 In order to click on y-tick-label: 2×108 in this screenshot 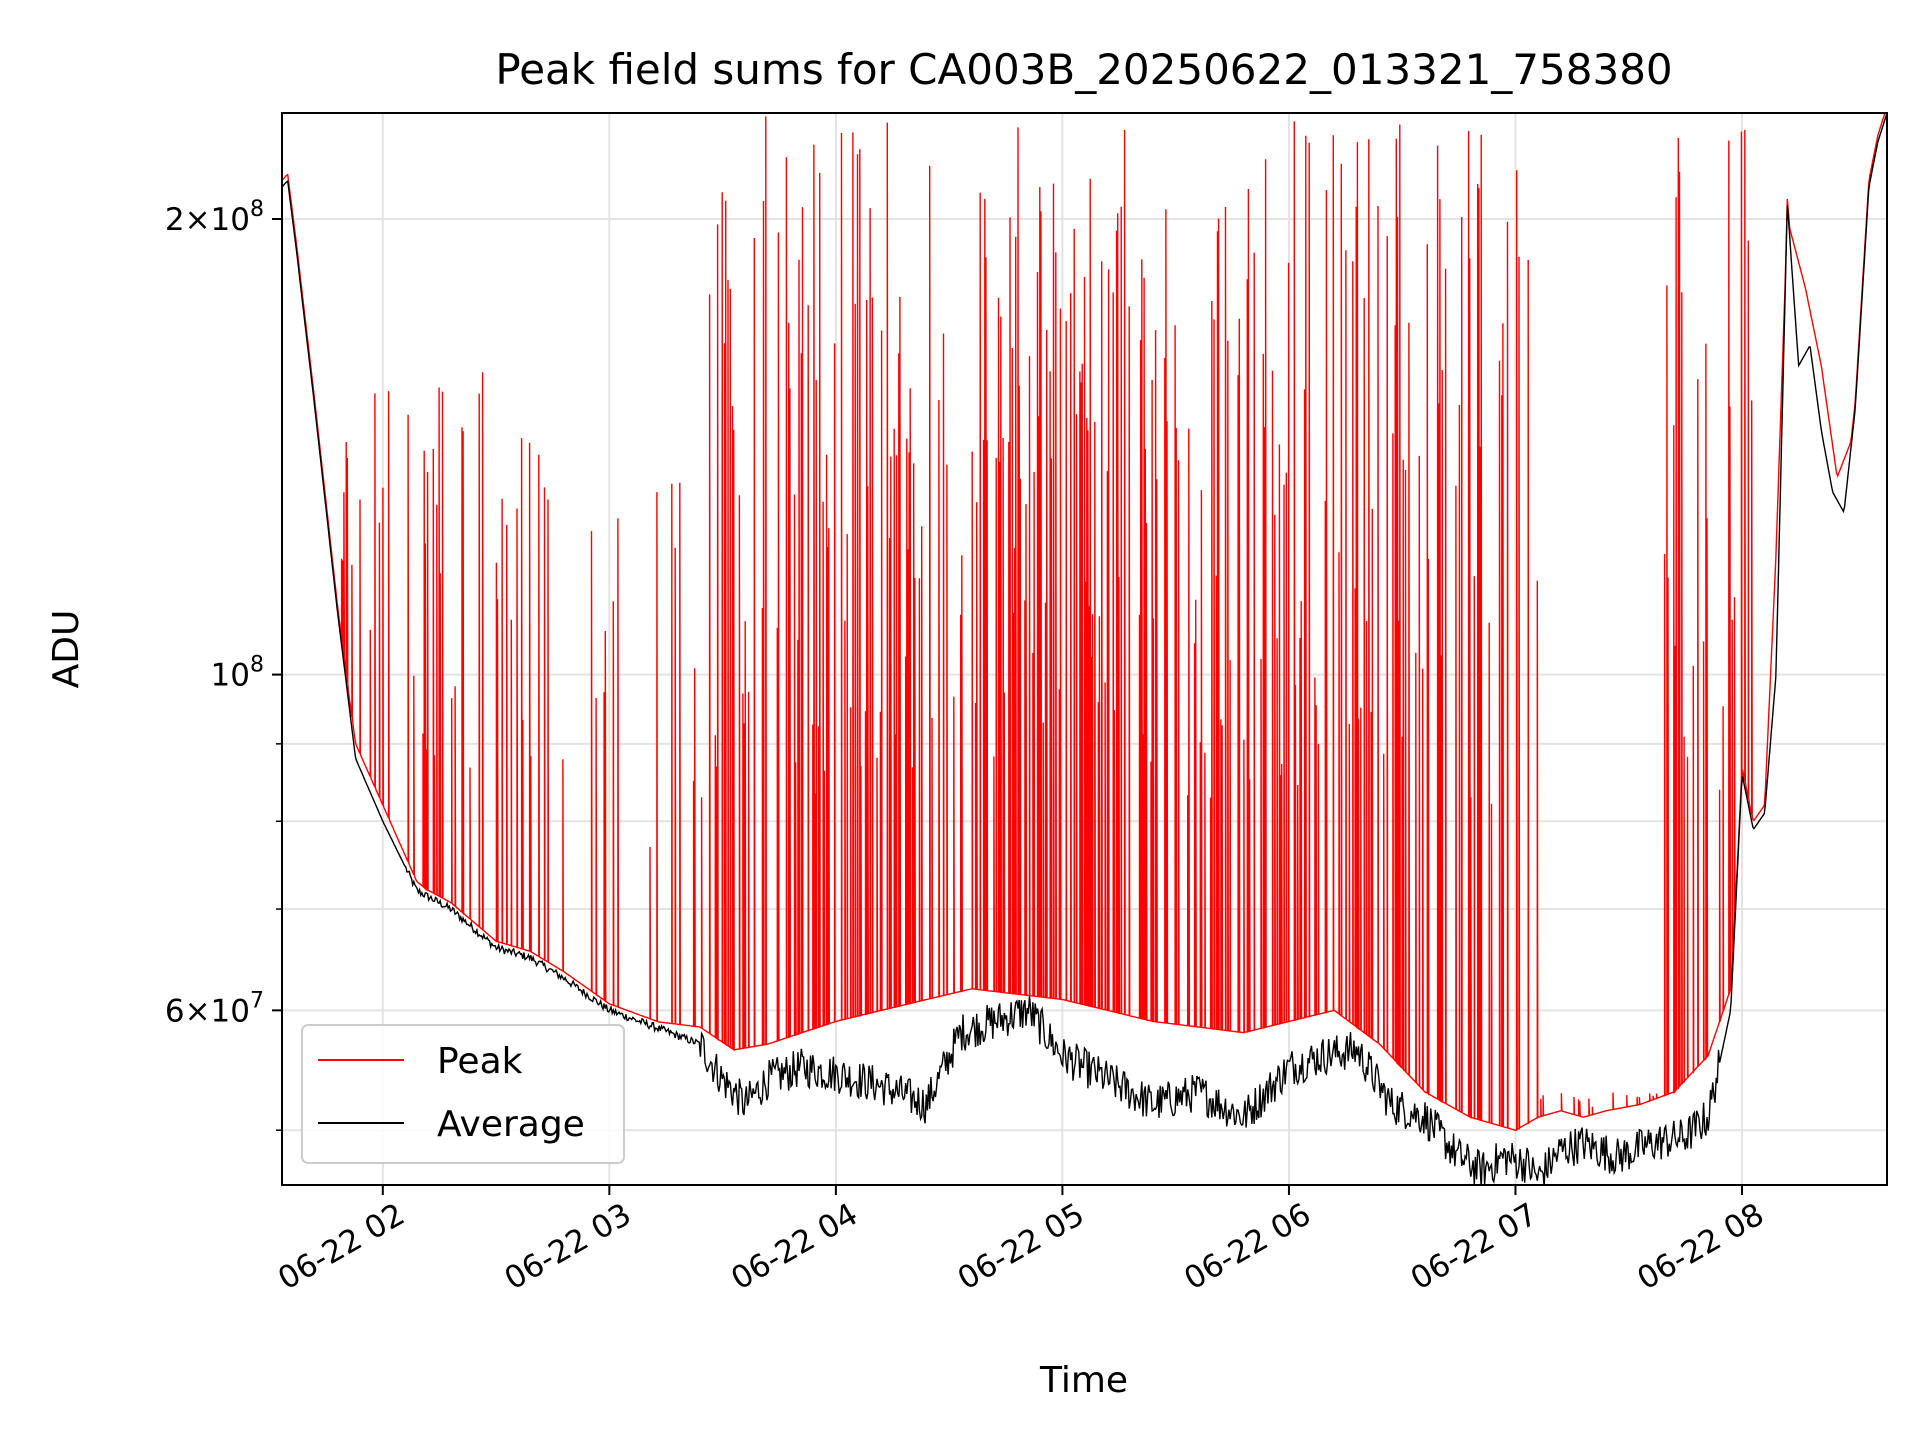, I will do `click(214, 217)`.